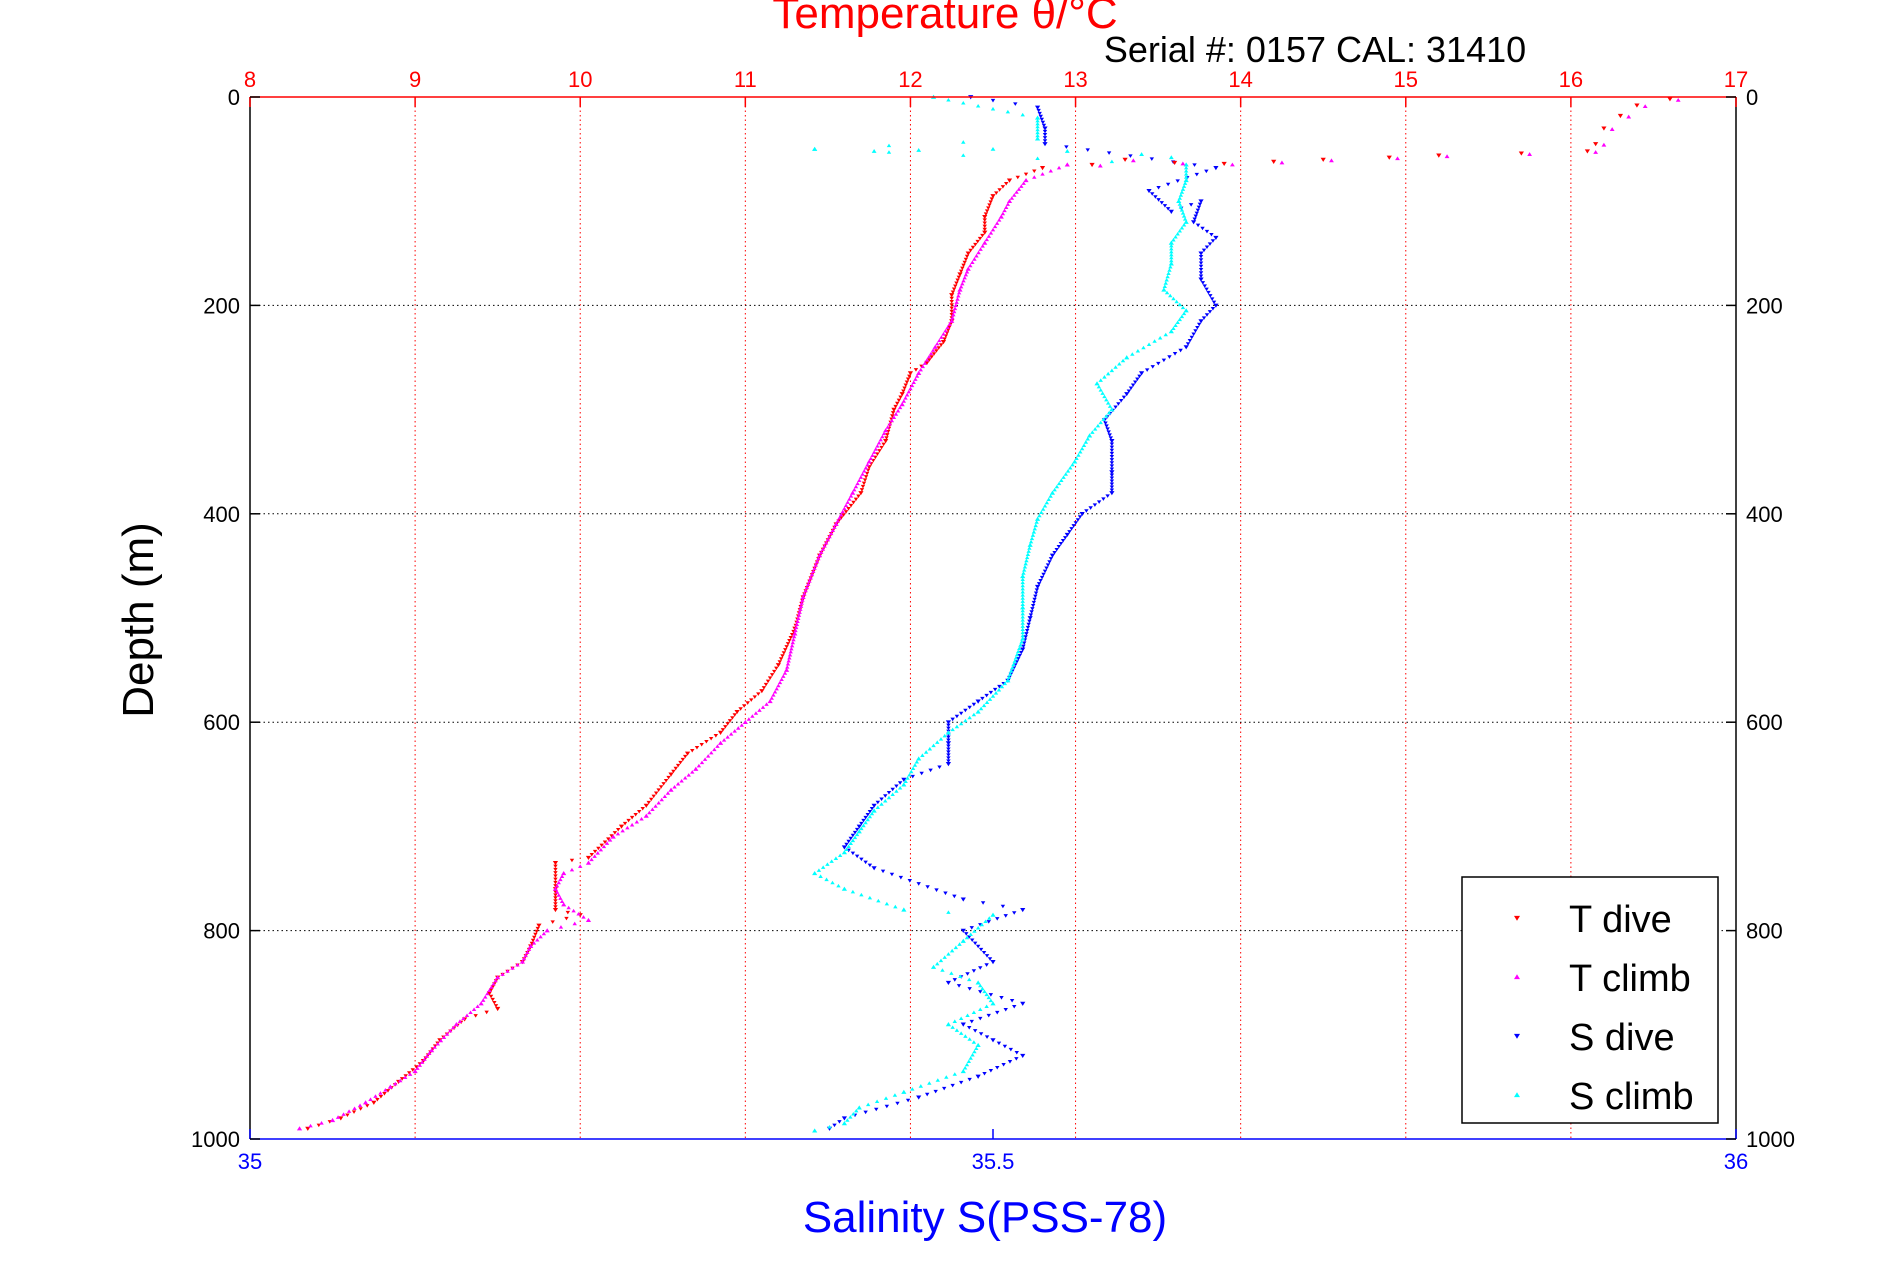  What do you see at coordinates (1764, 514) in the screenshot?
I see `right-tick-label: 400` at bounding box center [1764, 514].